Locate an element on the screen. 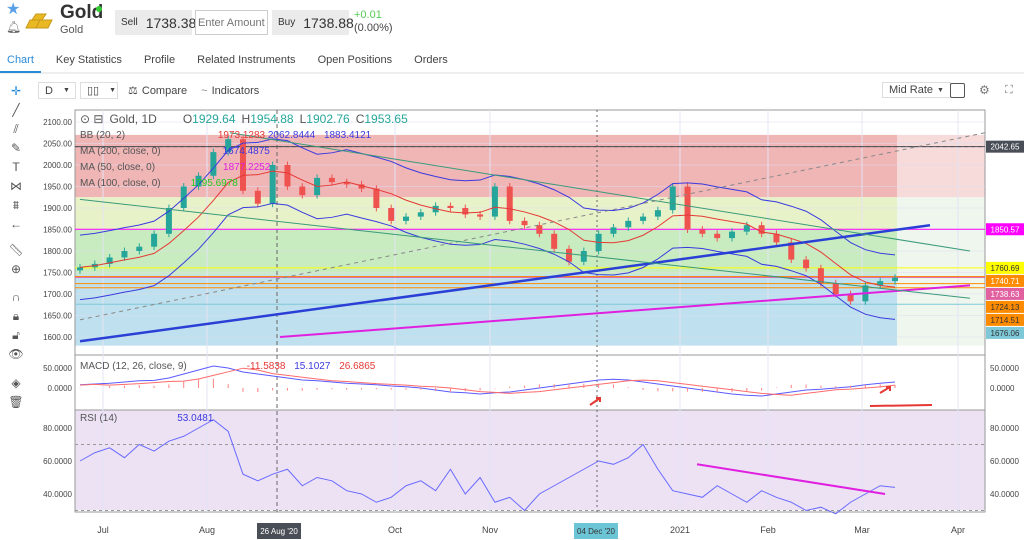 This screenshot has width=1024, height=540. amount-input is located at coordinates (231, 22).